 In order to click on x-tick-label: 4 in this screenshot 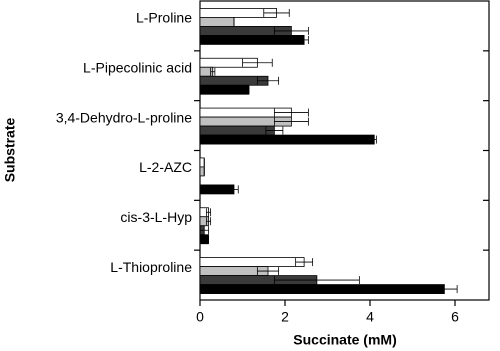, I will do `click(370, 317)`.